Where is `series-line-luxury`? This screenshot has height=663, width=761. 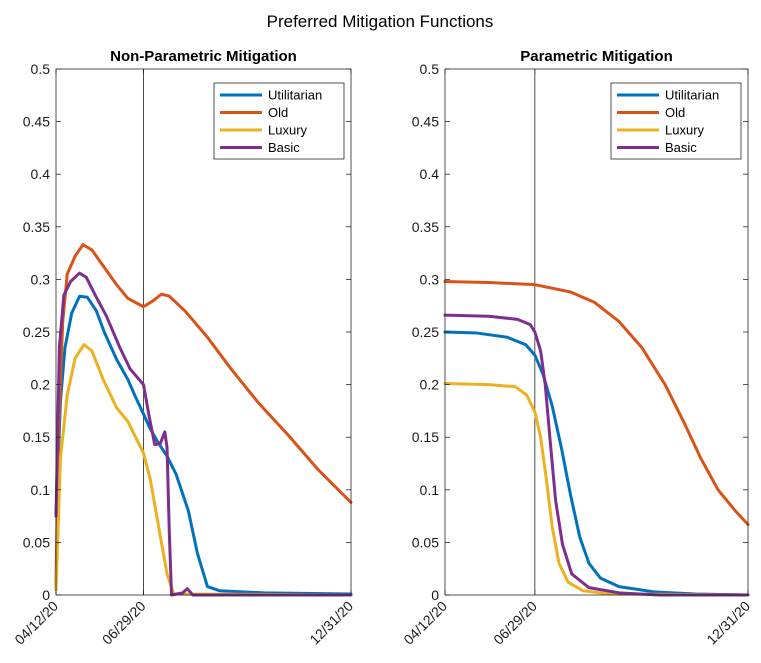 series-line-luxury is located at coordinates (596, 489).